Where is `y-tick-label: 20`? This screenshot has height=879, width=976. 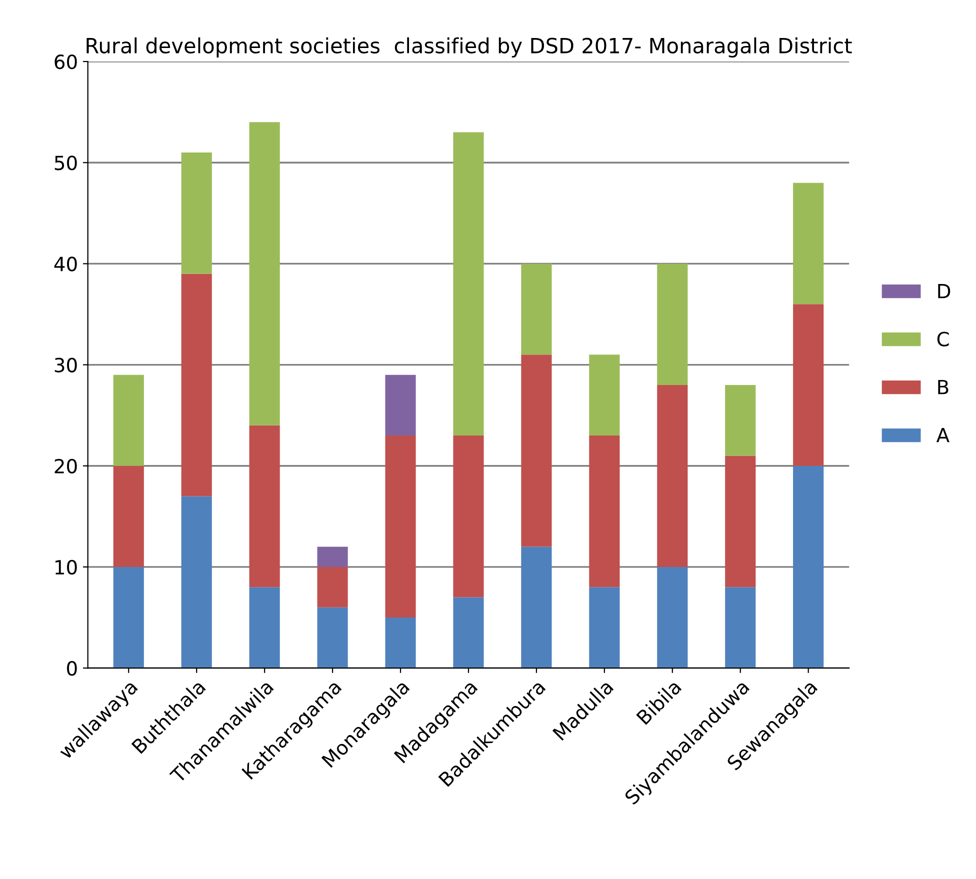 y-tick-label: 20 is located at coordinates (65, 466).